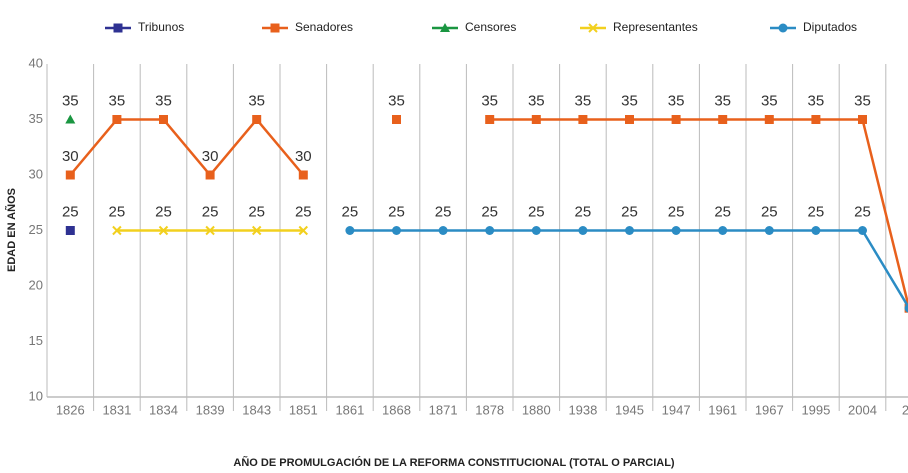  Describe the element at coordinates (303, 409) in the screenshot. I see `x-tick-label: 1851` at that location.